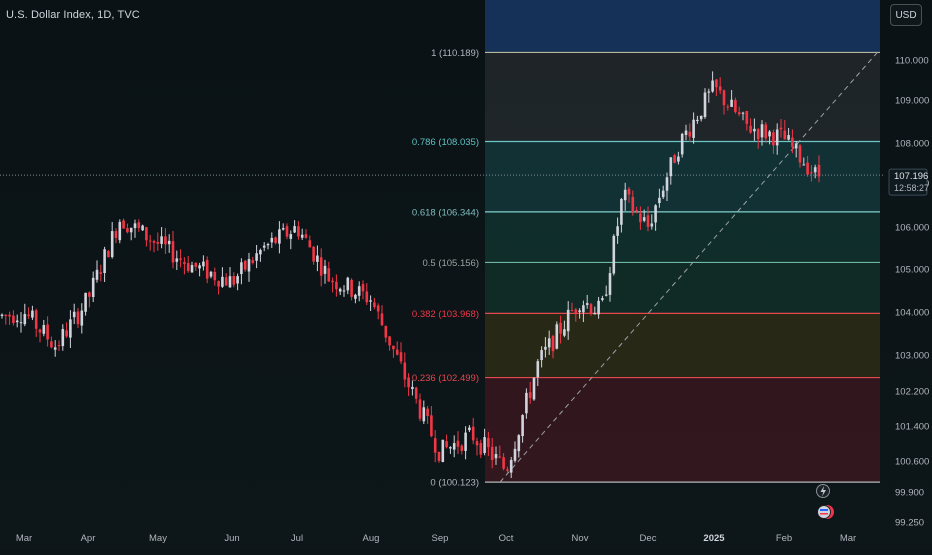 This screenshot has width=932, height=555. I want to click on x-tick-label: Aug, so click(371, 538).